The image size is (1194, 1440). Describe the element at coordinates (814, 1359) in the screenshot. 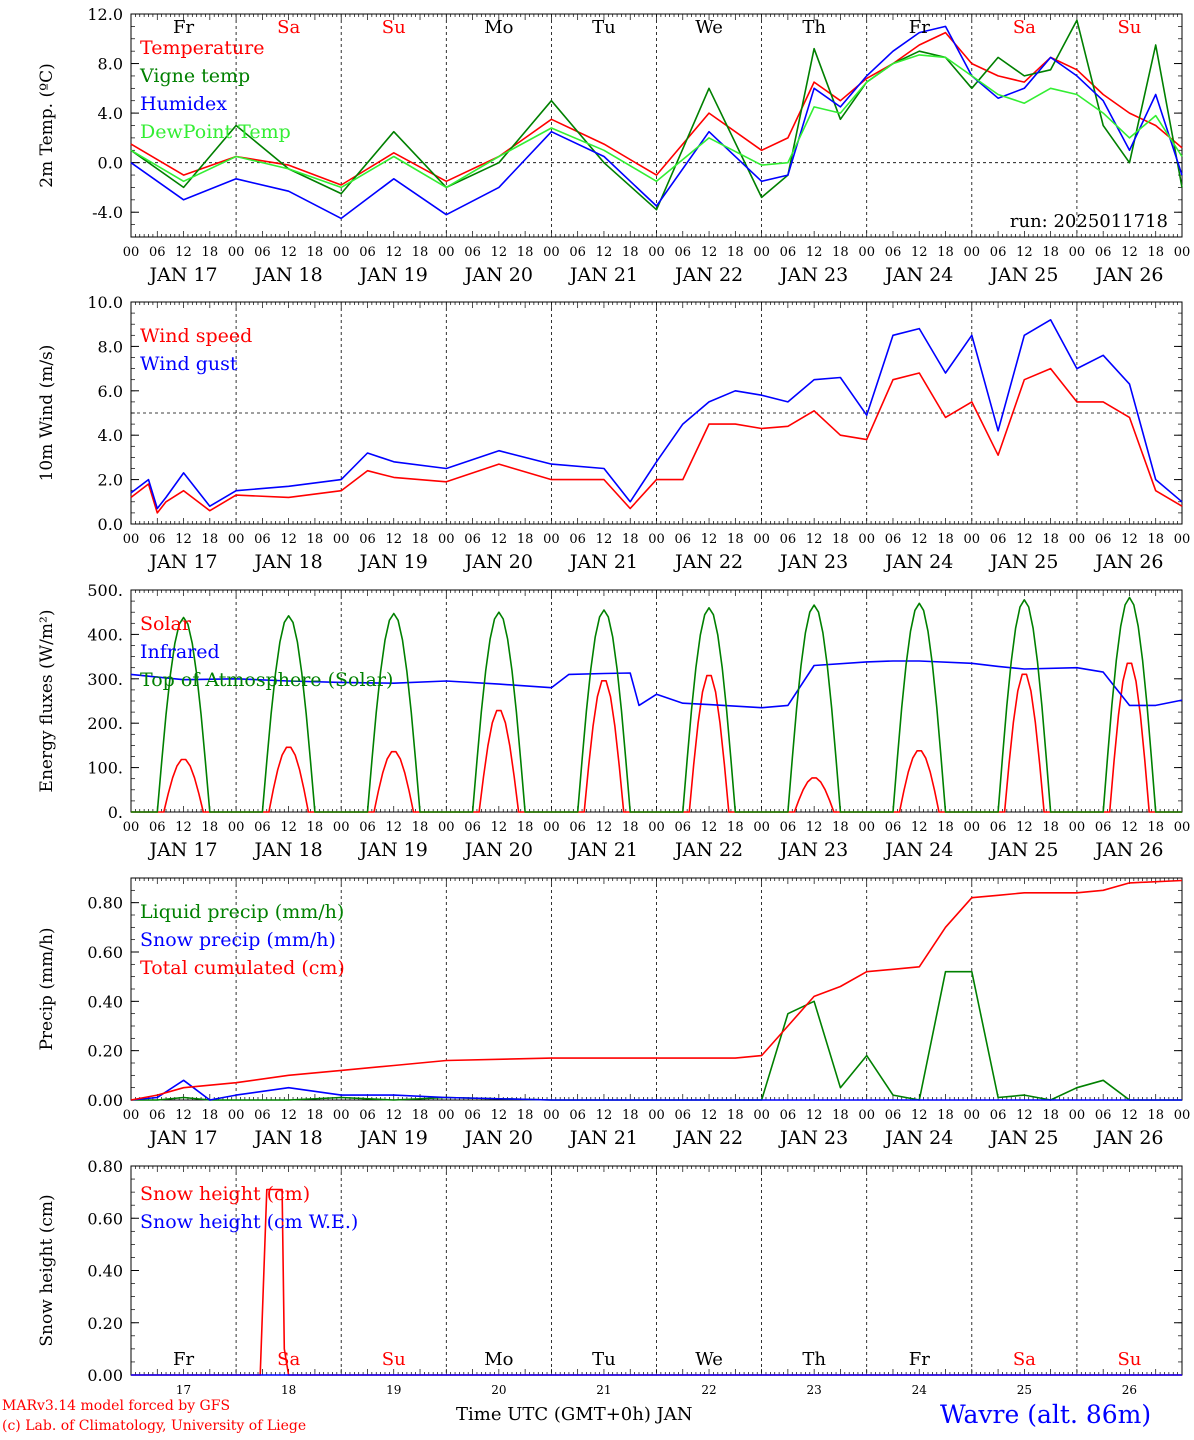

I see `weekday-label: Th` at that location.